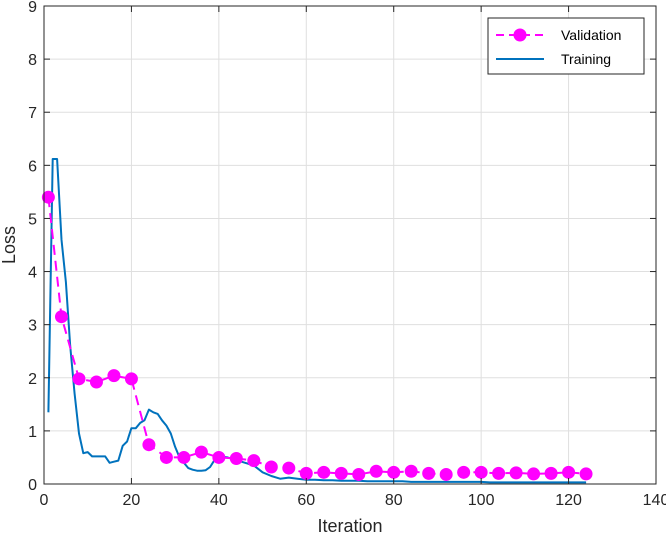 The width and height of the screenshot is (666, 539). I want to click on y-tick-label: 2, so click(32, 379).